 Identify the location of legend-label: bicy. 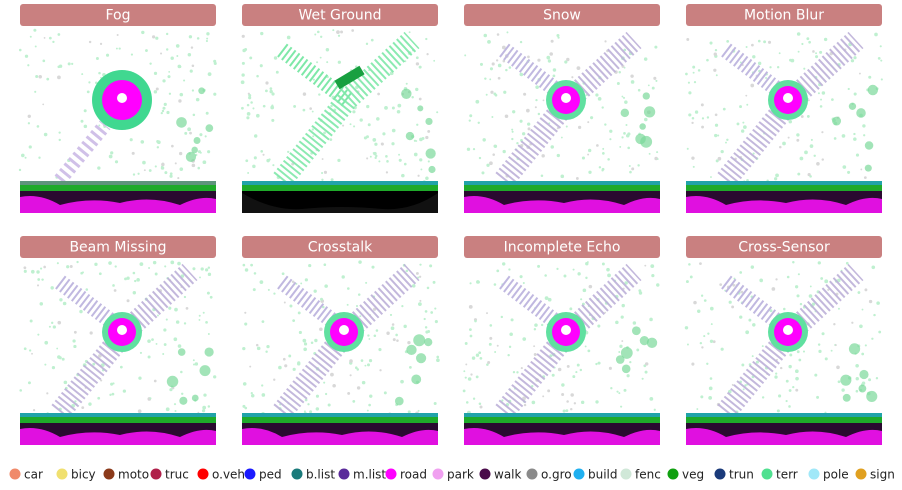
(83, 475).